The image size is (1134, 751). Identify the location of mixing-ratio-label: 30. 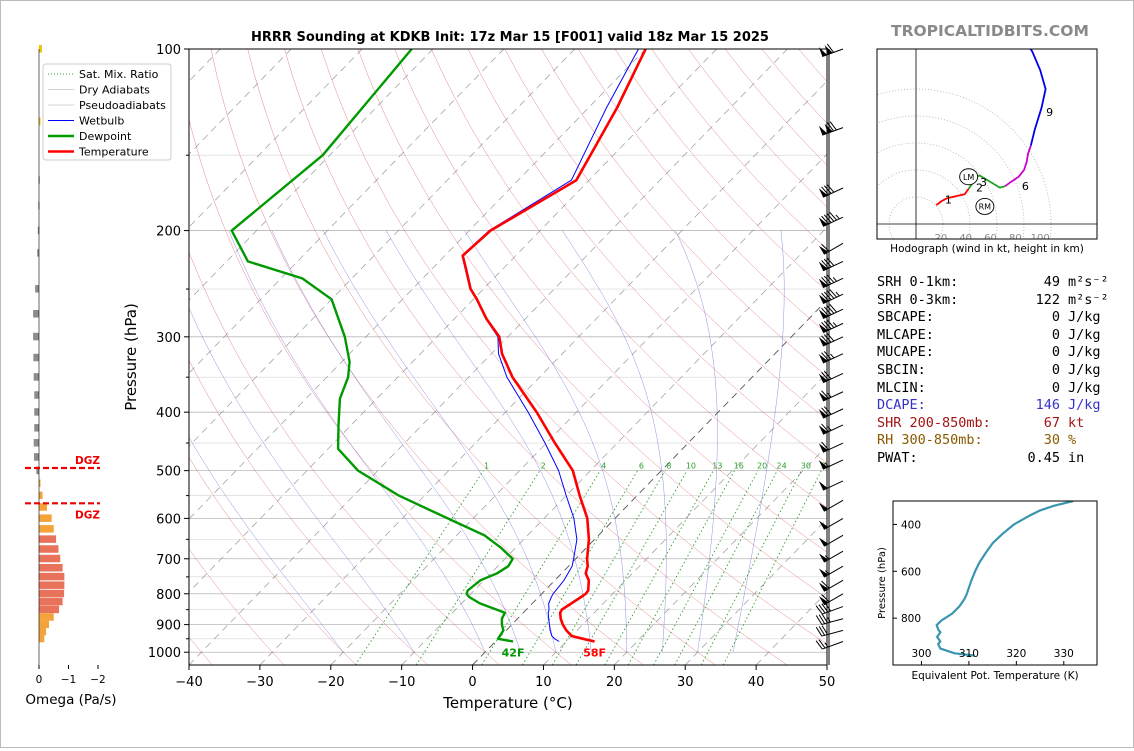
(806, 466).